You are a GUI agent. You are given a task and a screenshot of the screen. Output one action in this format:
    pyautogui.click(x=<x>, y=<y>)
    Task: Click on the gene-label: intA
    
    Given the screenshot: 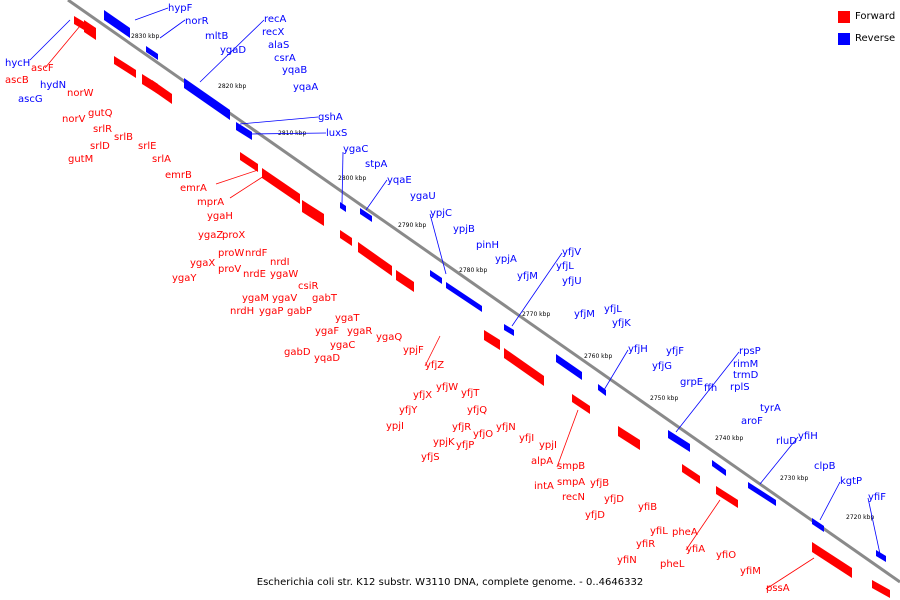 What is the action you would take?
    pyautogui.click(x=544, y=486)
    